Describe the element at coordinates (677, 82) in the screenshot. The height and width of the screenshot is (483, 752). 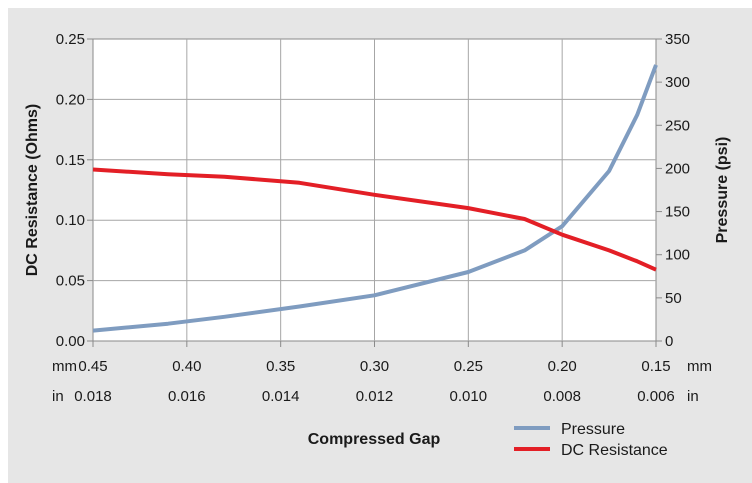
I see `y-right-tick-label: 300` at that location.